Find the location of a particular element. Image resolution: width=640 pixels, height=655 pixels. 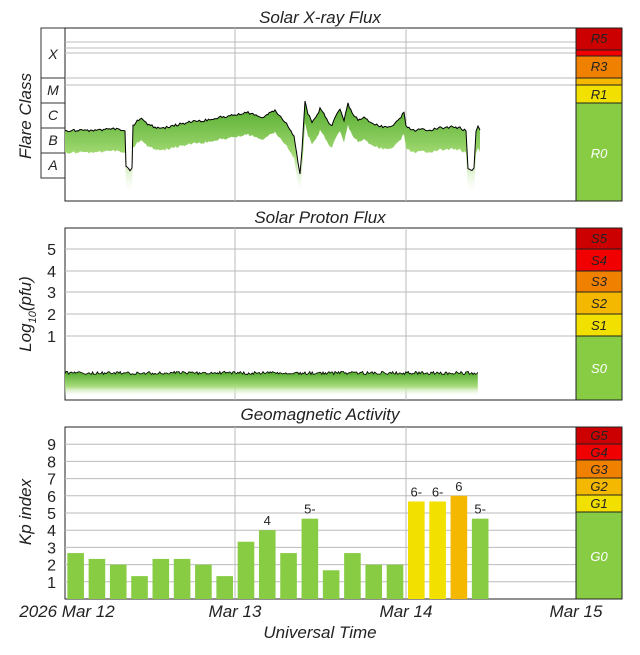

x-axis-ticks: 2026 Mar 12 Mar 13 Mar 14 Mar 15 is located at coordinates (310, 611).